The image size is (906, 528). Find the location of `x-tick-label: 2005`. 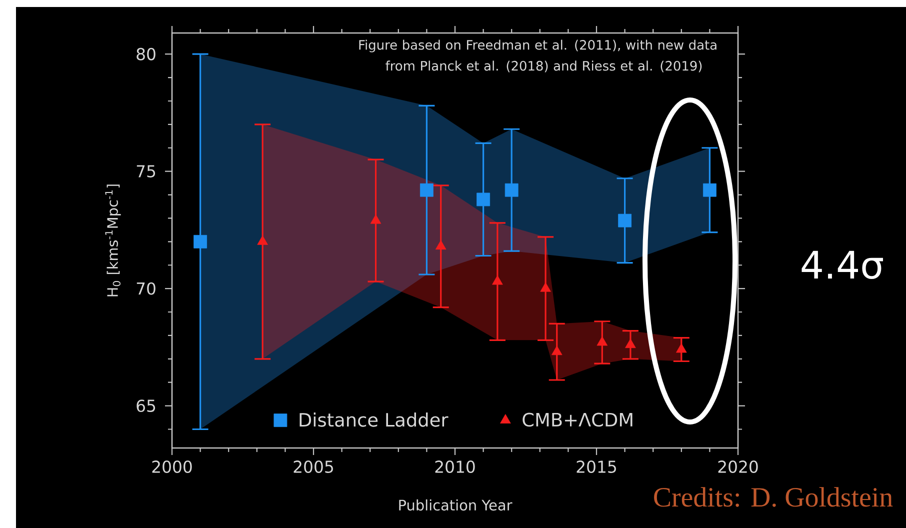

x-tick-label: 2005 is located at coordinates (313, 466).